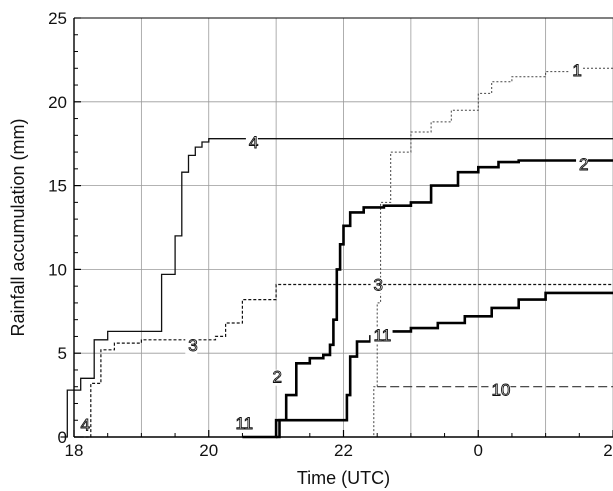 The image size is (613, 491). Describe the element at coordinates (607, 450) in the screenshot. I see `x-tick-label: 2` at that location.